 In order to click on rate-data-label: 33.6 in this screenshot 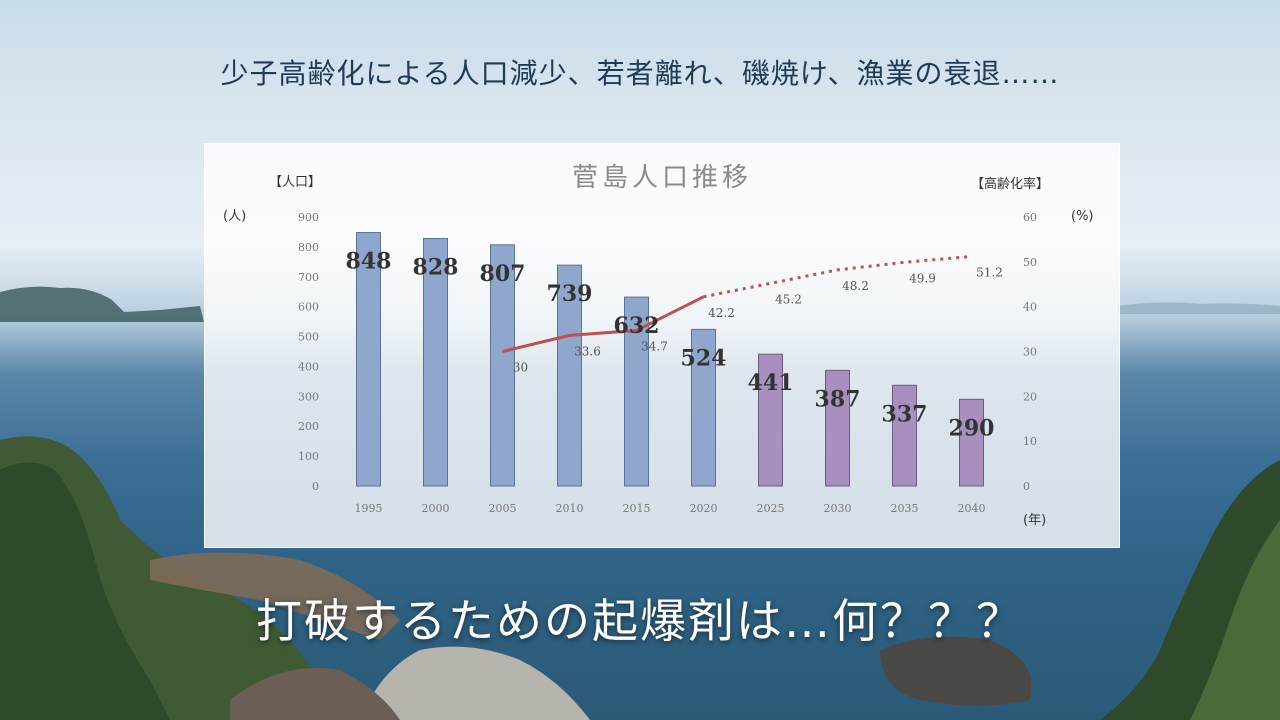, I will do `click(587, 351)`.